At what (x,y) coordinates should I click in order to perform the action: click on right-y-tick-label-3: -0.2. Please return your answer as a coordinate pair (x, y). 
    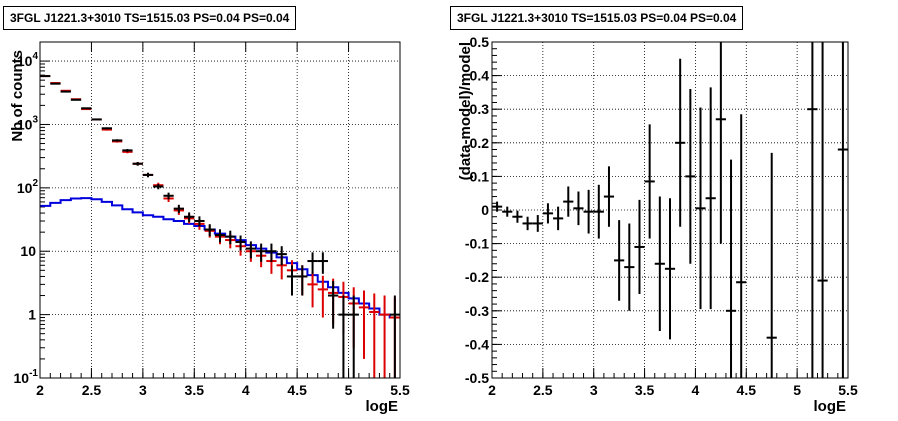
    Looking at the image, I should click on (477, 277).